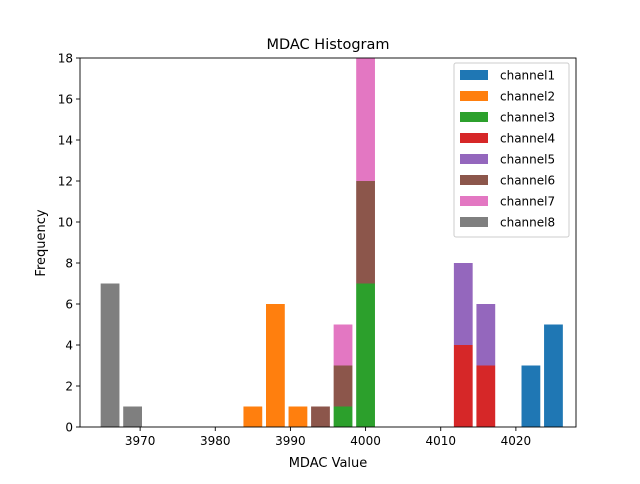 The height and width of the screenshot is (484, 640). Describe the element at coordinates (327, 45) in the screenshot. I see `chart-title: MDAC Histogram` at that location.